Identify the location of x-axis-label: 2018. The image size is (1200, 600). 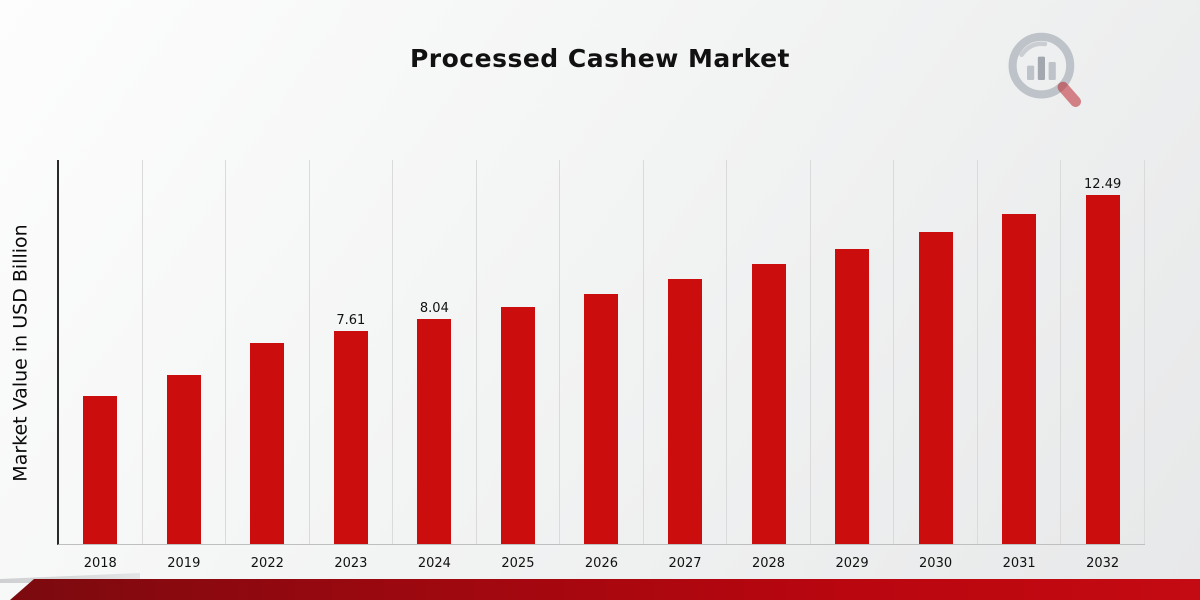
(100, 563).